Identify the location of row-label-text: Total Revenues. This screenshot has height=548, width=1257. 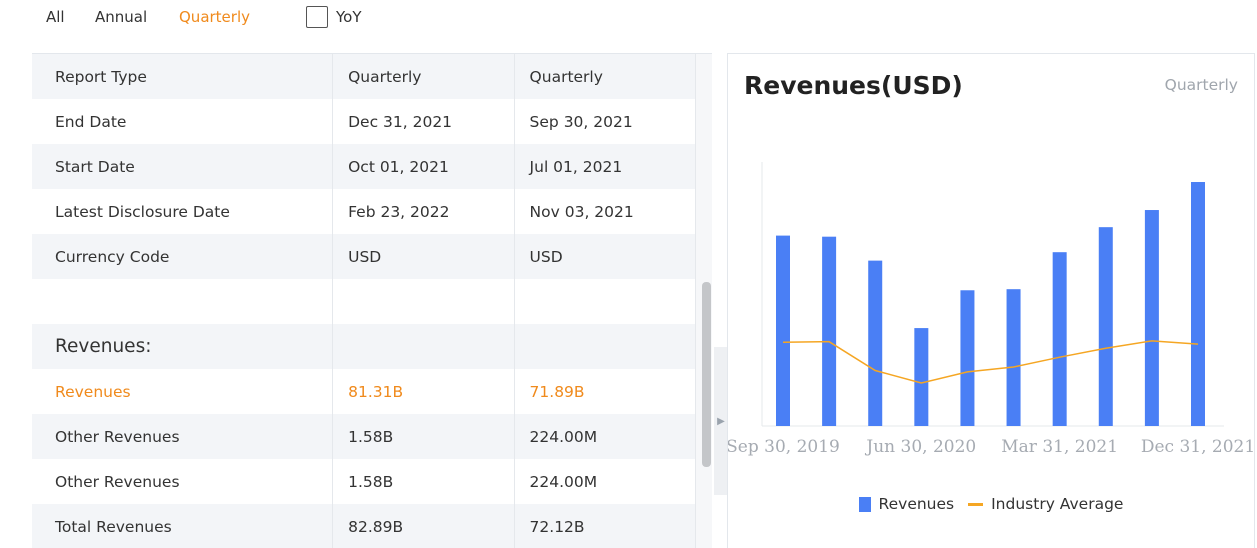
(113, 526).